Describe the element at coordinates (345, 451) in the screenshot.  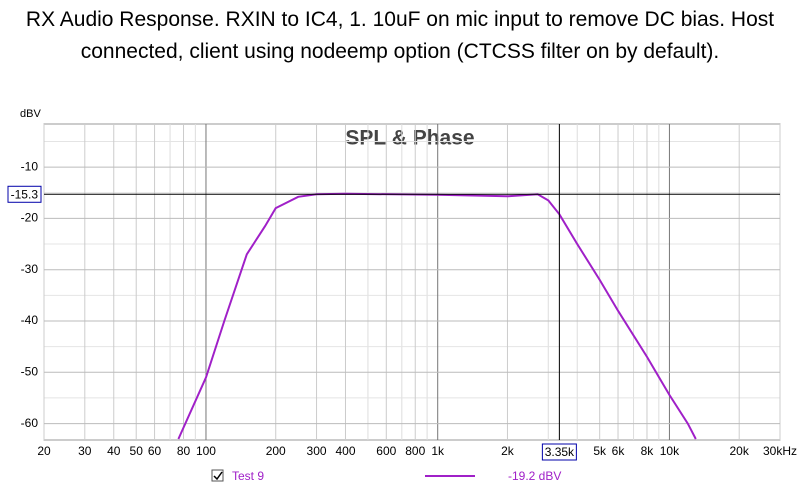
I see `x-tick-label: 400` at that location.